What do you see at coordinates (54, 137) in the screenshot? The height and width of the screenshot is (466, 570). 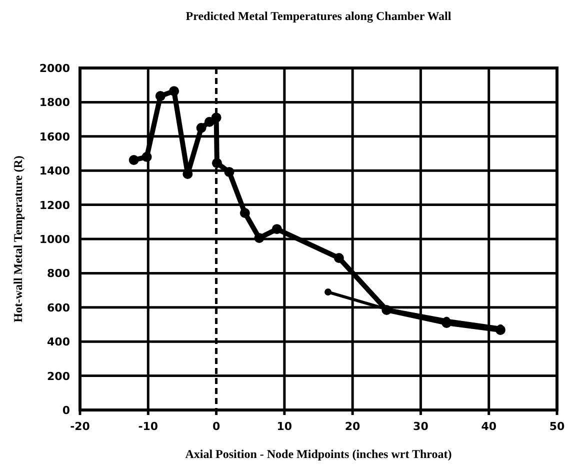 I see `y-tick-label: 1600` at bounding box center [54, 137].